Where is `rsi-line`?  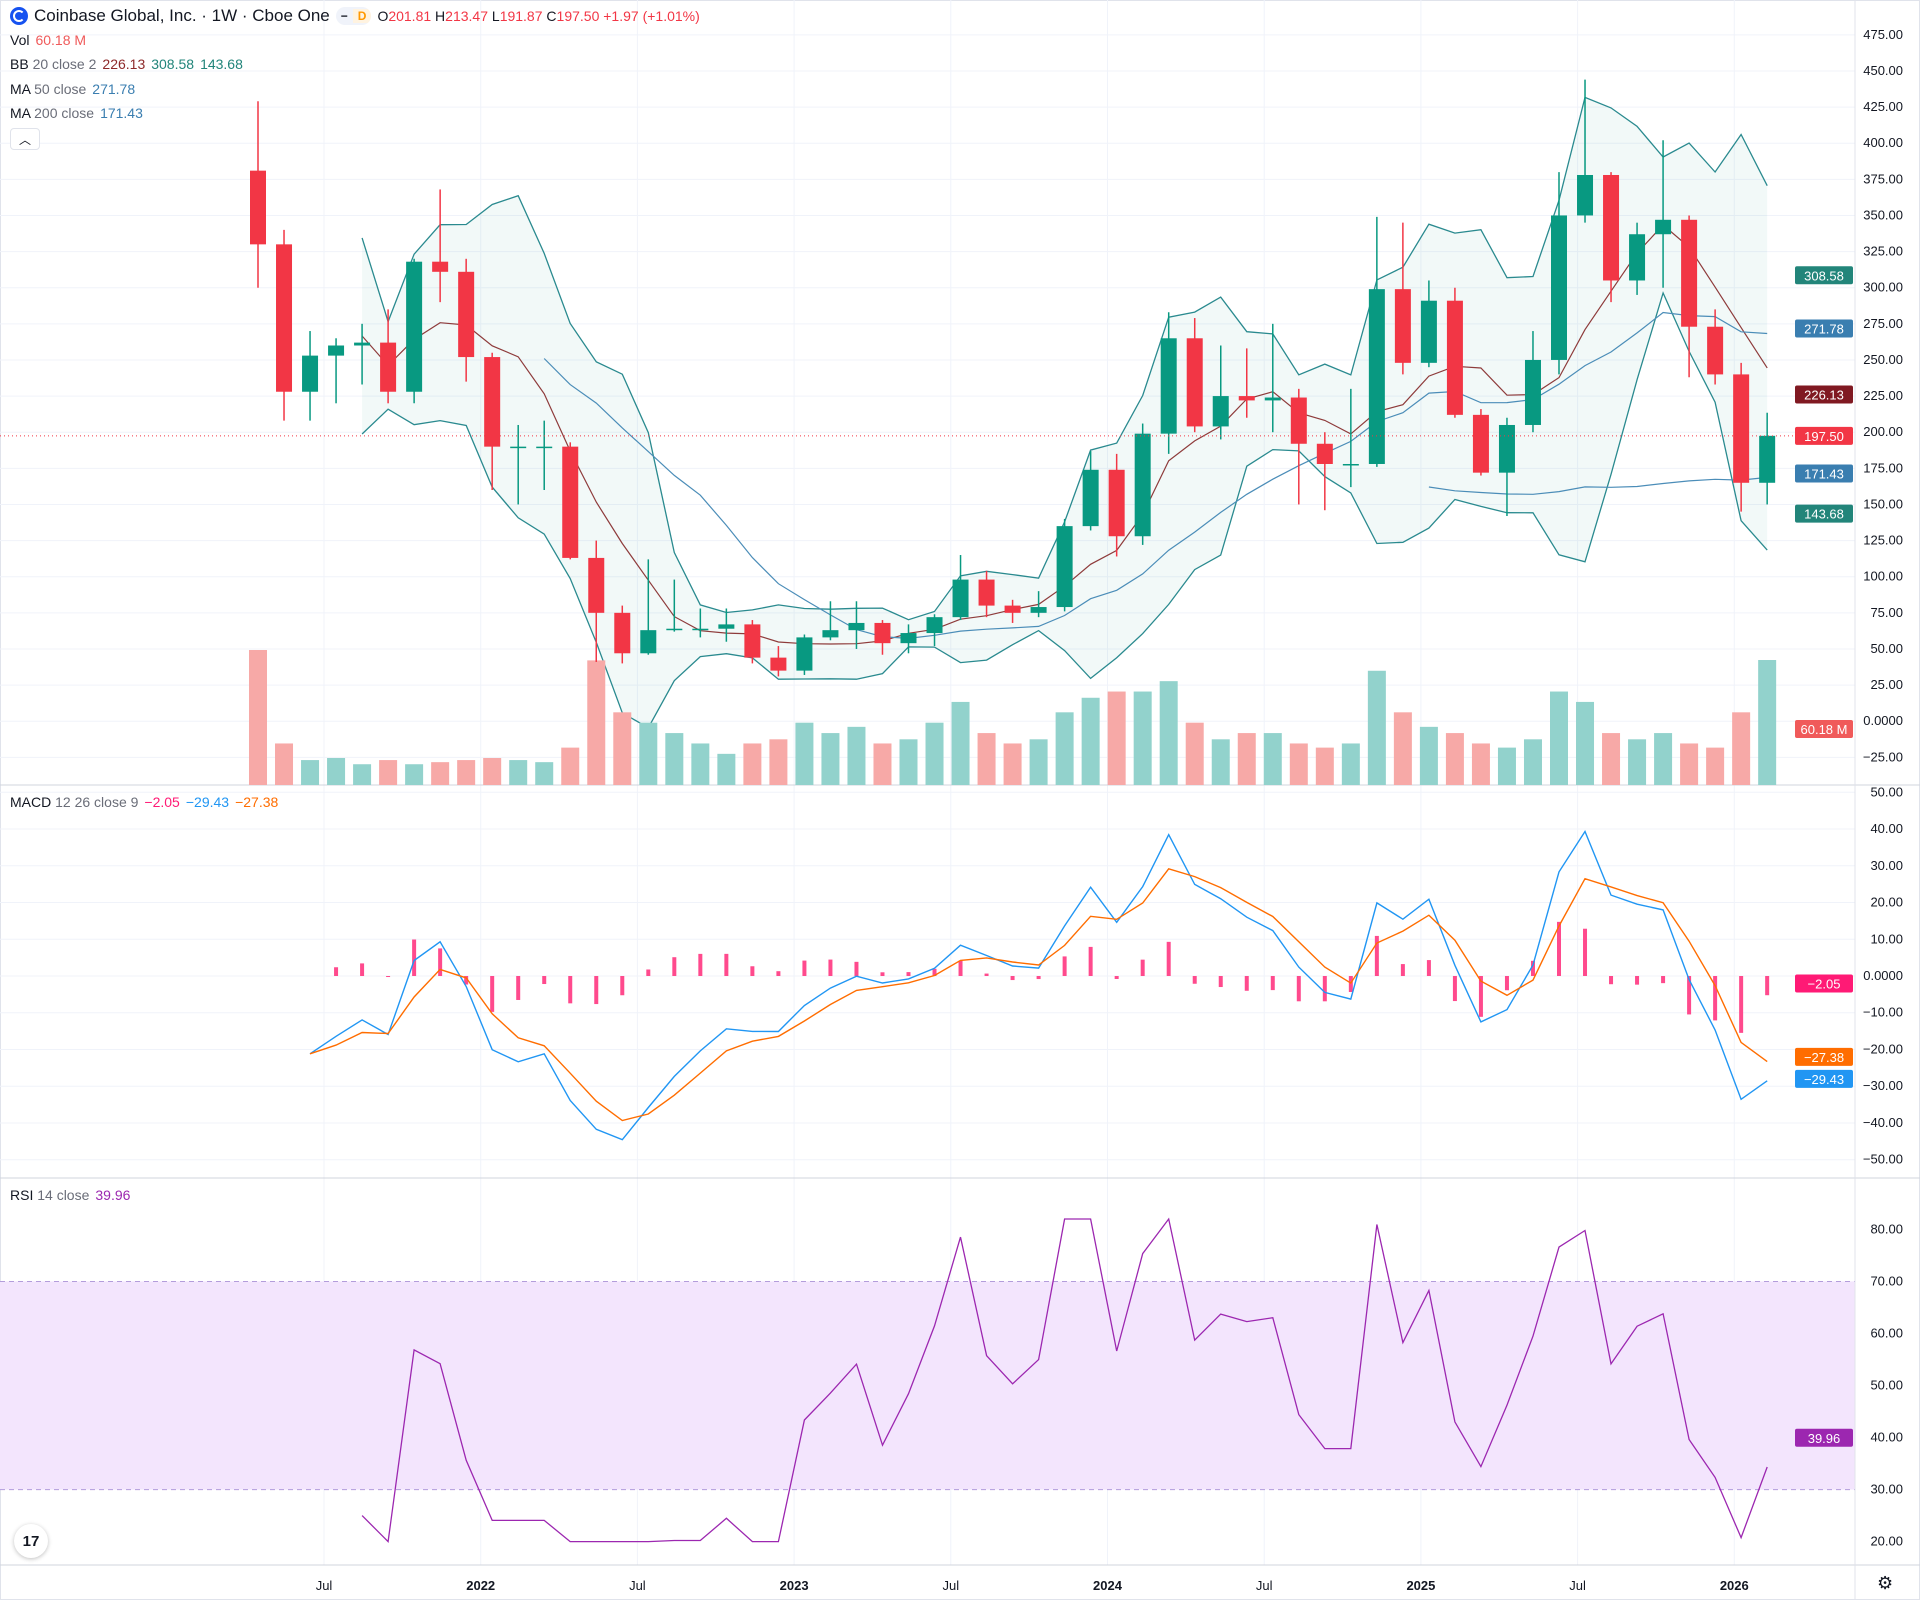 rsi-line is located at coordinates (1064, 1380).